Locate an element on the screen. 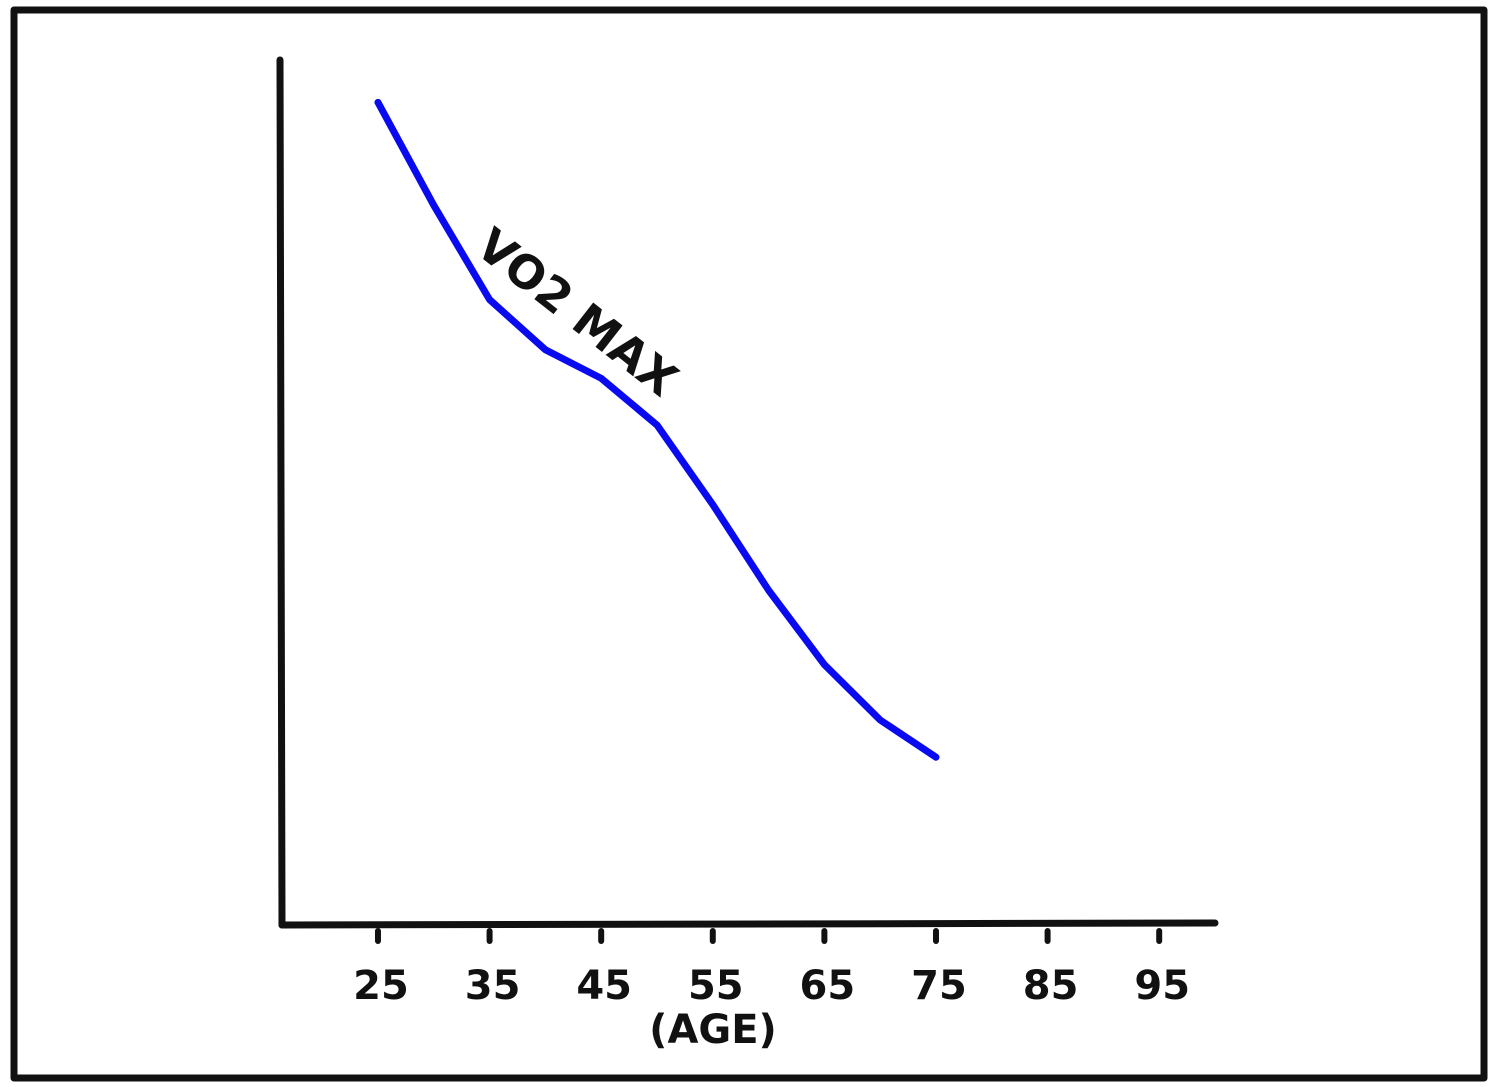 This screenshot has height=1087, width=1500. x-tick-label: 45 is located at coordinates (604, 986).